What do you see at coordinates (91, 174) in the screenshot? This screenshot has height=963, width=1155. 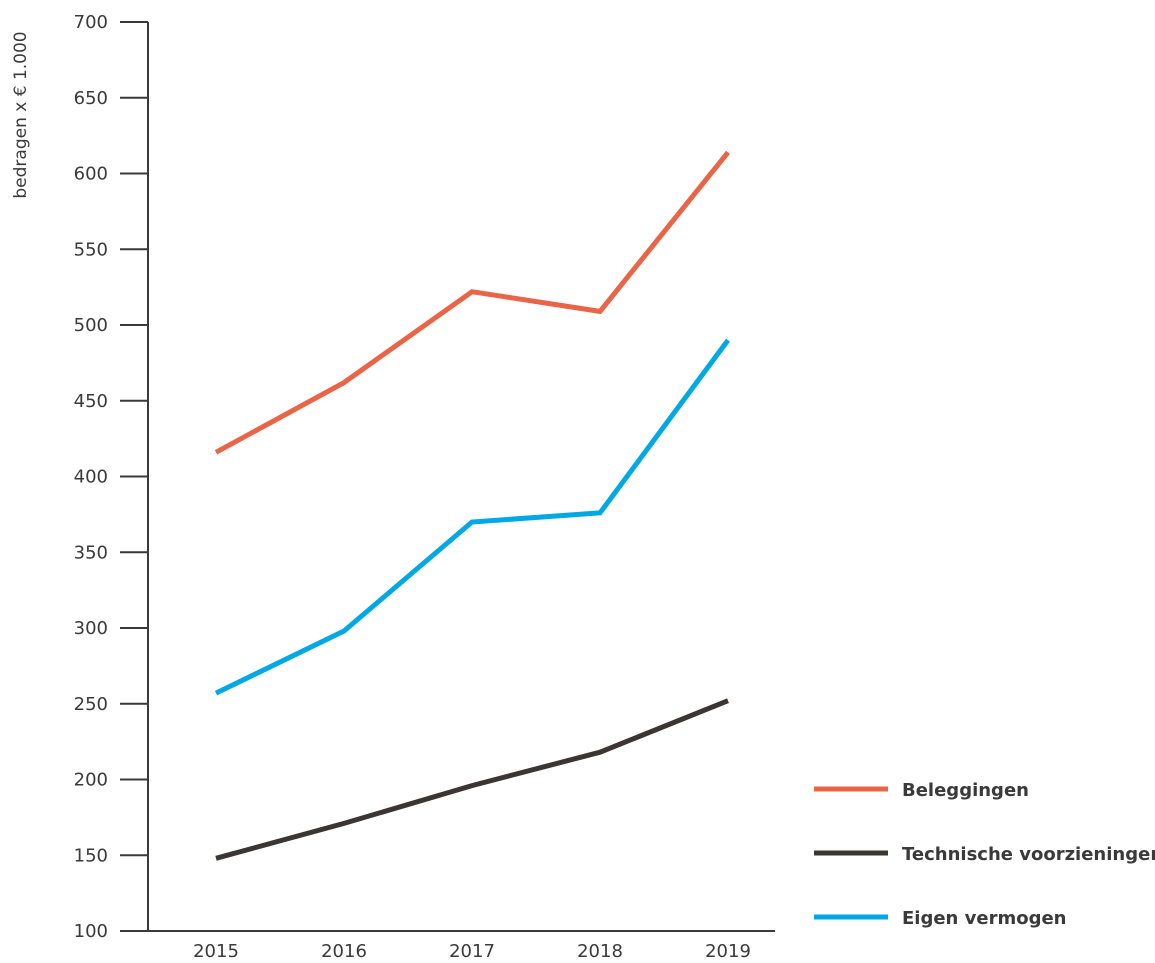 I see `y-tick-label: 600` at bounding box center [91, 174].